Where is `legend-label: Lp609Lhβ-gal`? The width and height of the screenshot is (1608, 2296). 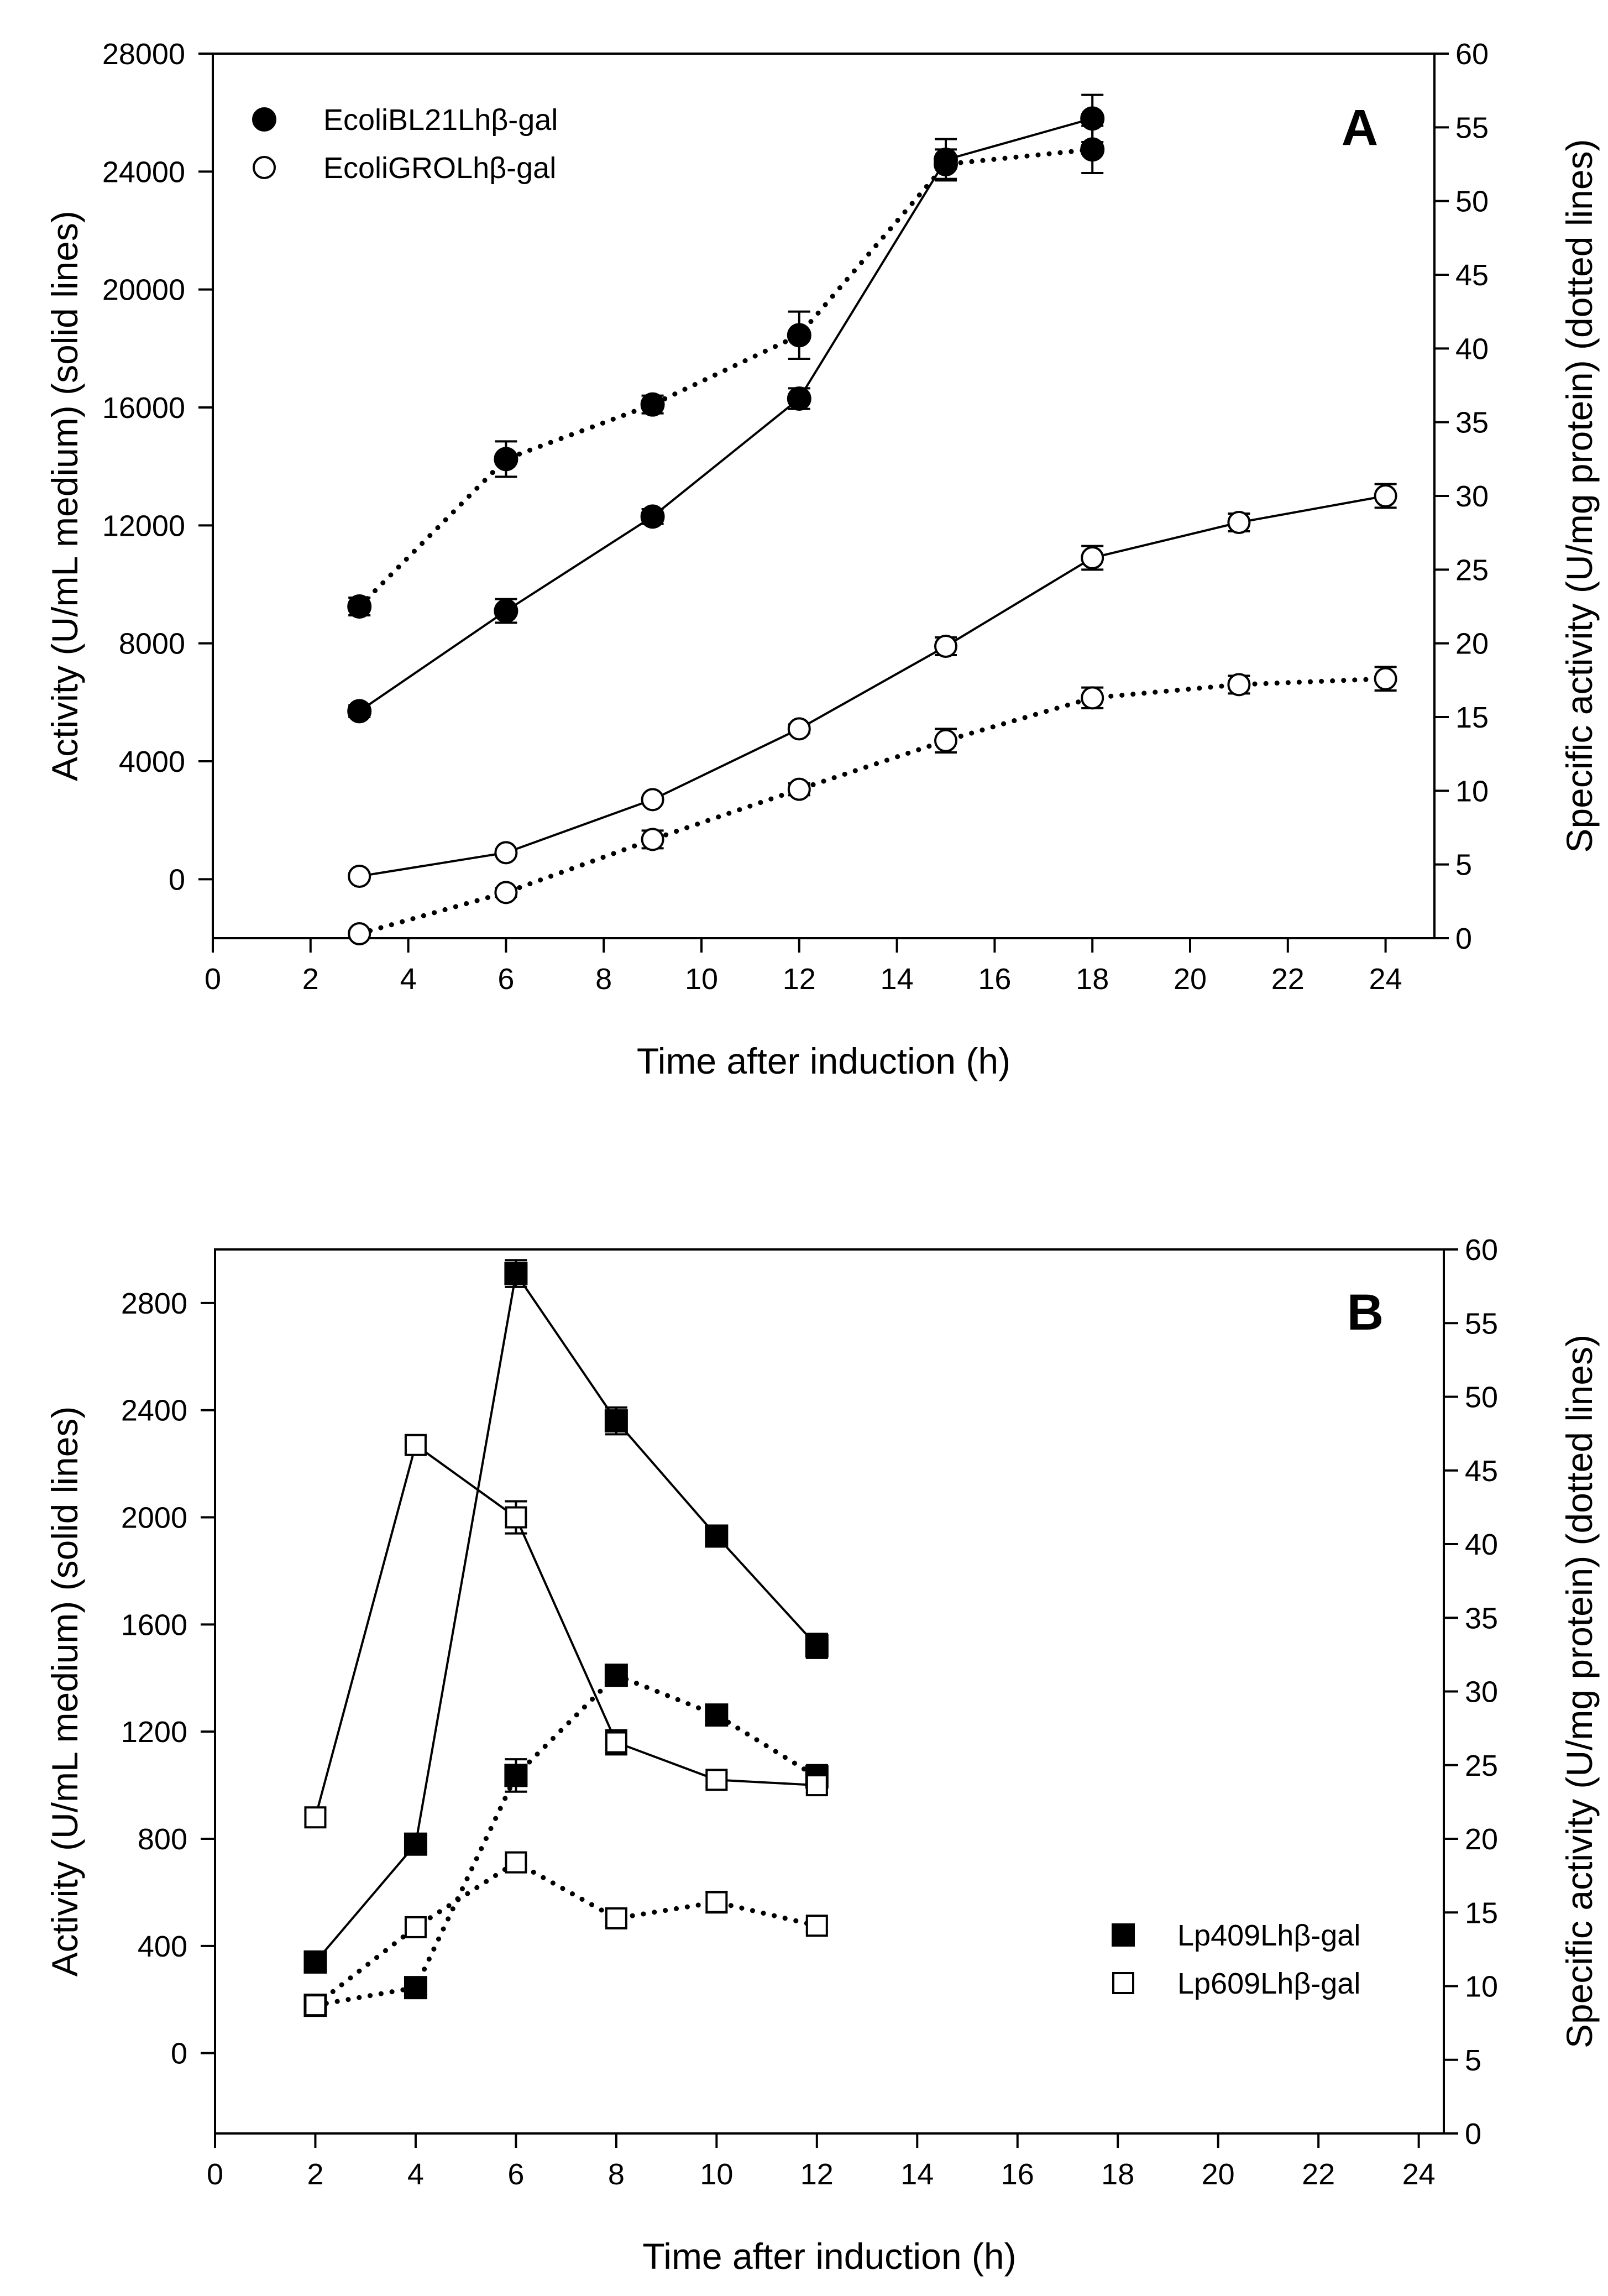 legend-label: Lp609Lhβ-gal is located at coordinates (1269, 1984).